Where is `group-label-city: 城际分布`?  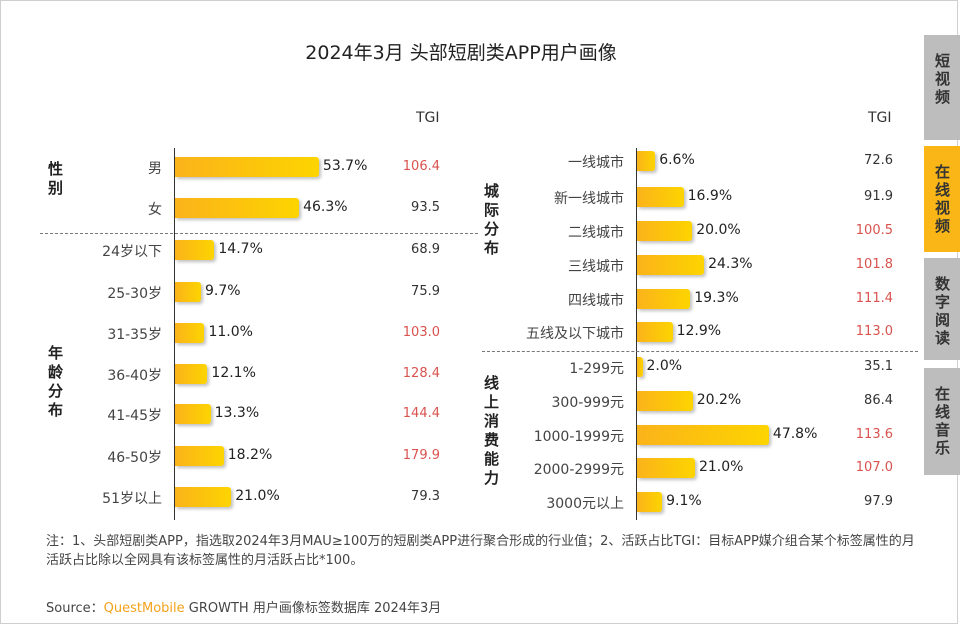 group-label-city: 城际分布 is located at coordinates (492, 219).